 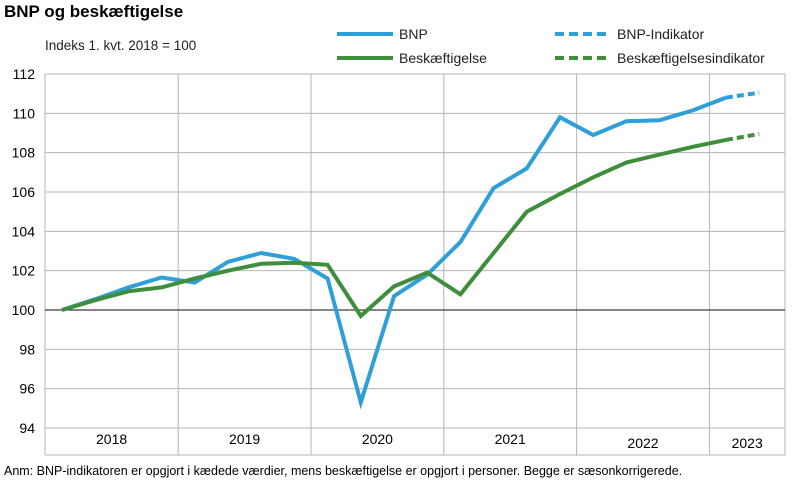 What do you see at coordinates (443, 58) in the screenshot?
I see `legend-label: Beskæftigelse` at bounding box center [443, 58].